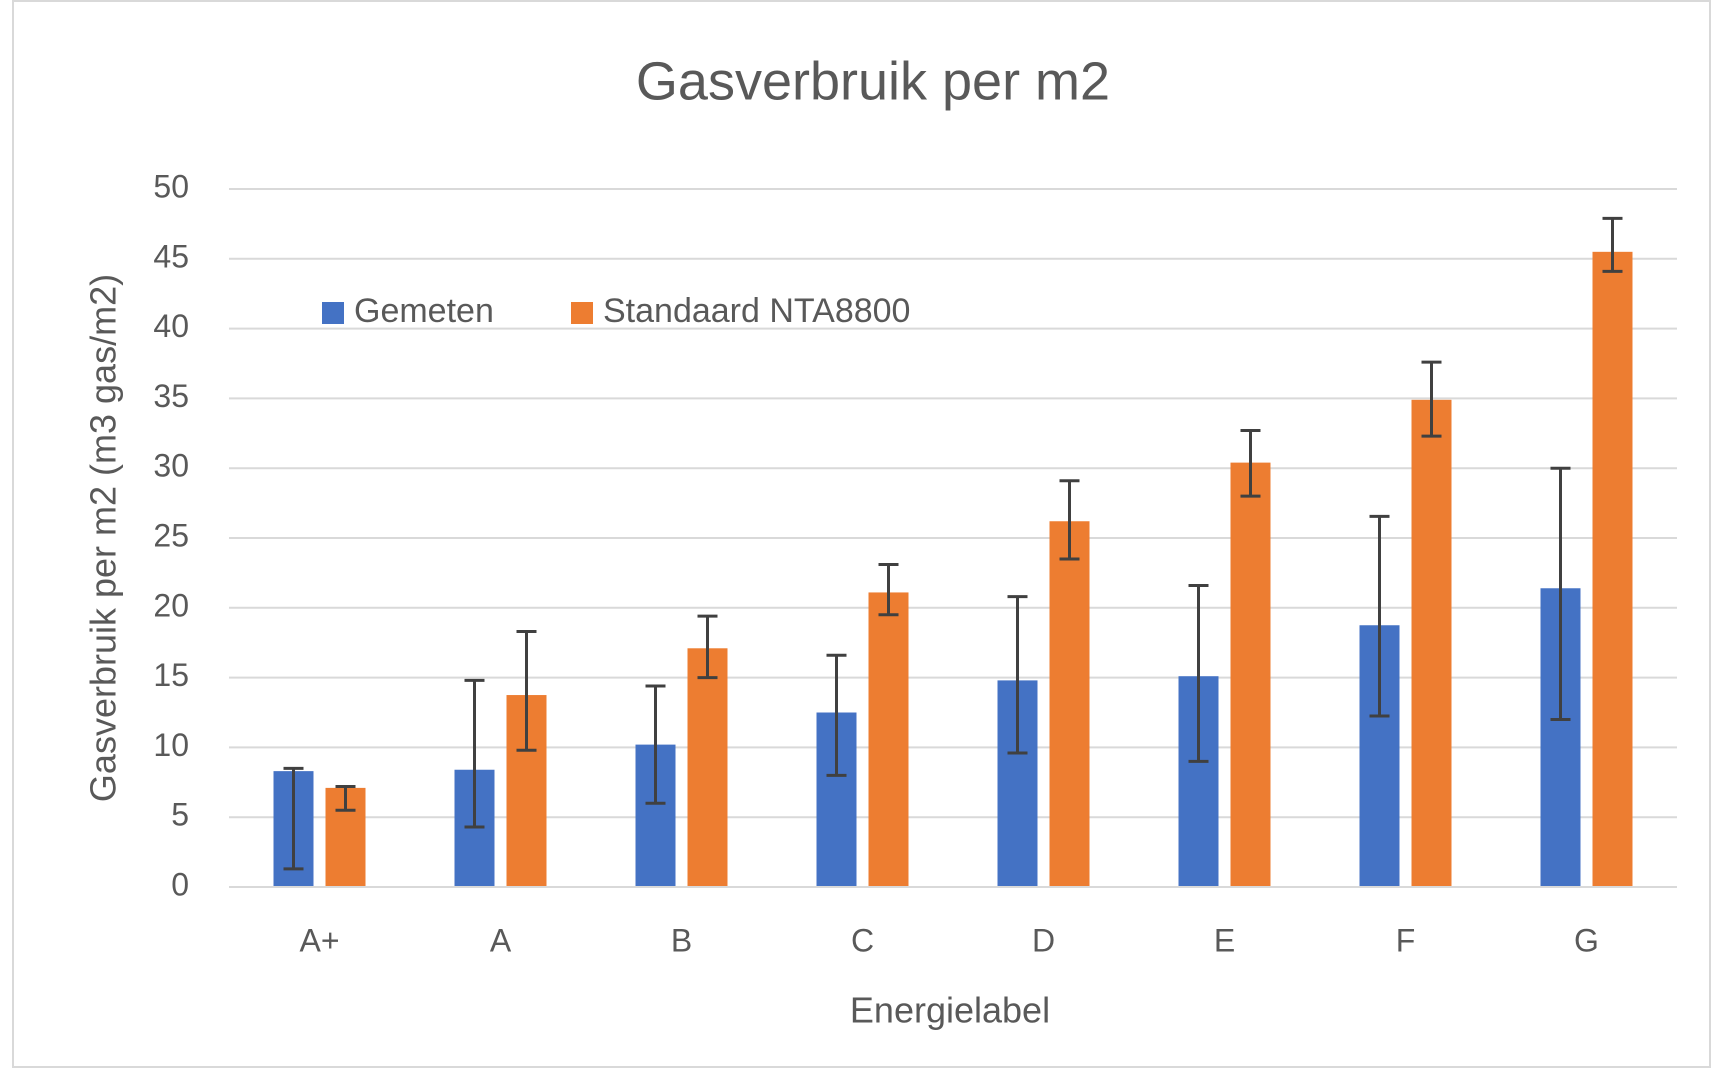  I want to click on y-tick-label: 5, so click(180, 815).